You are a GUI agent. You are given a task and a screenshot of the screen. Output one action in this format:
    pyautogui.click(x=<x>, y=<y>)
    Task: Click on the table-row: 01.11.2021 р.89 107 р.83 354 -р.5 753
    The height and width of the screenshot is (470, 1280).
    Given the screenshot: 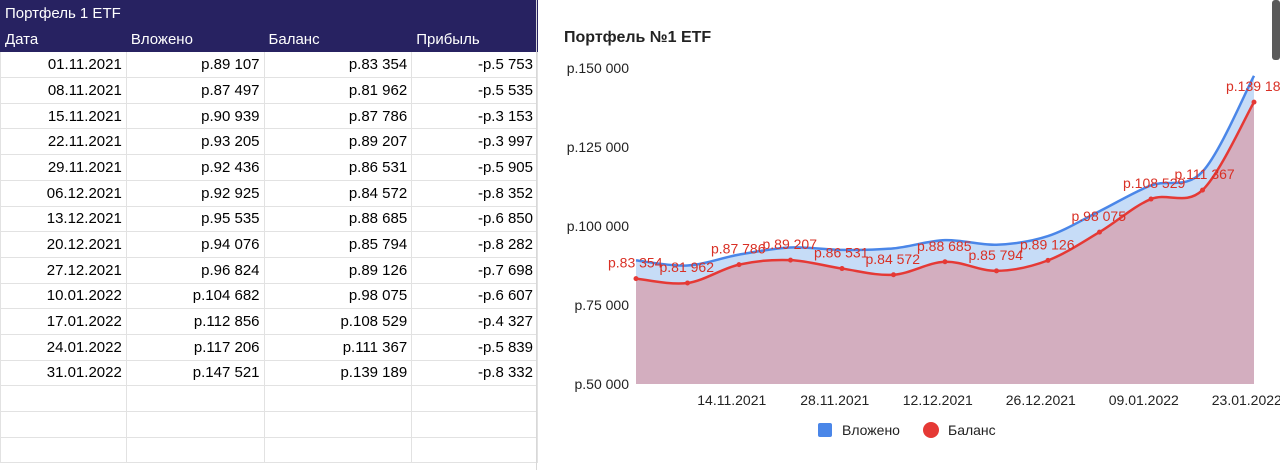 What is the action you would take?
    pyautogui.click(x=269, y=65)
    